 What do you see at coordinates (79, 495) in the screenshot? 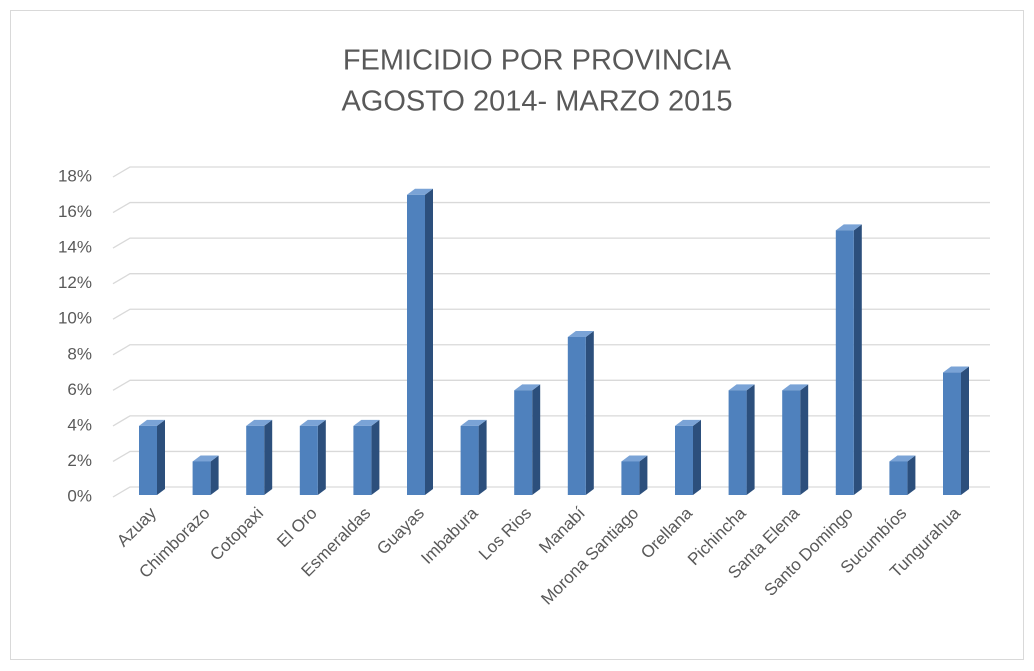
I see `y-tick-label: 0%` at bounding box center [79, 495].